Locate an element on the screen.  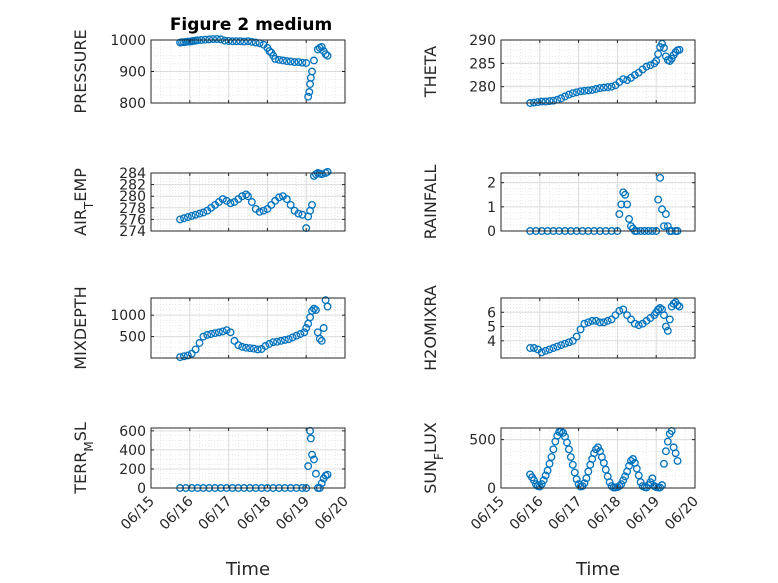
y-tick-label: 400 is located at coordinates (132, 451).